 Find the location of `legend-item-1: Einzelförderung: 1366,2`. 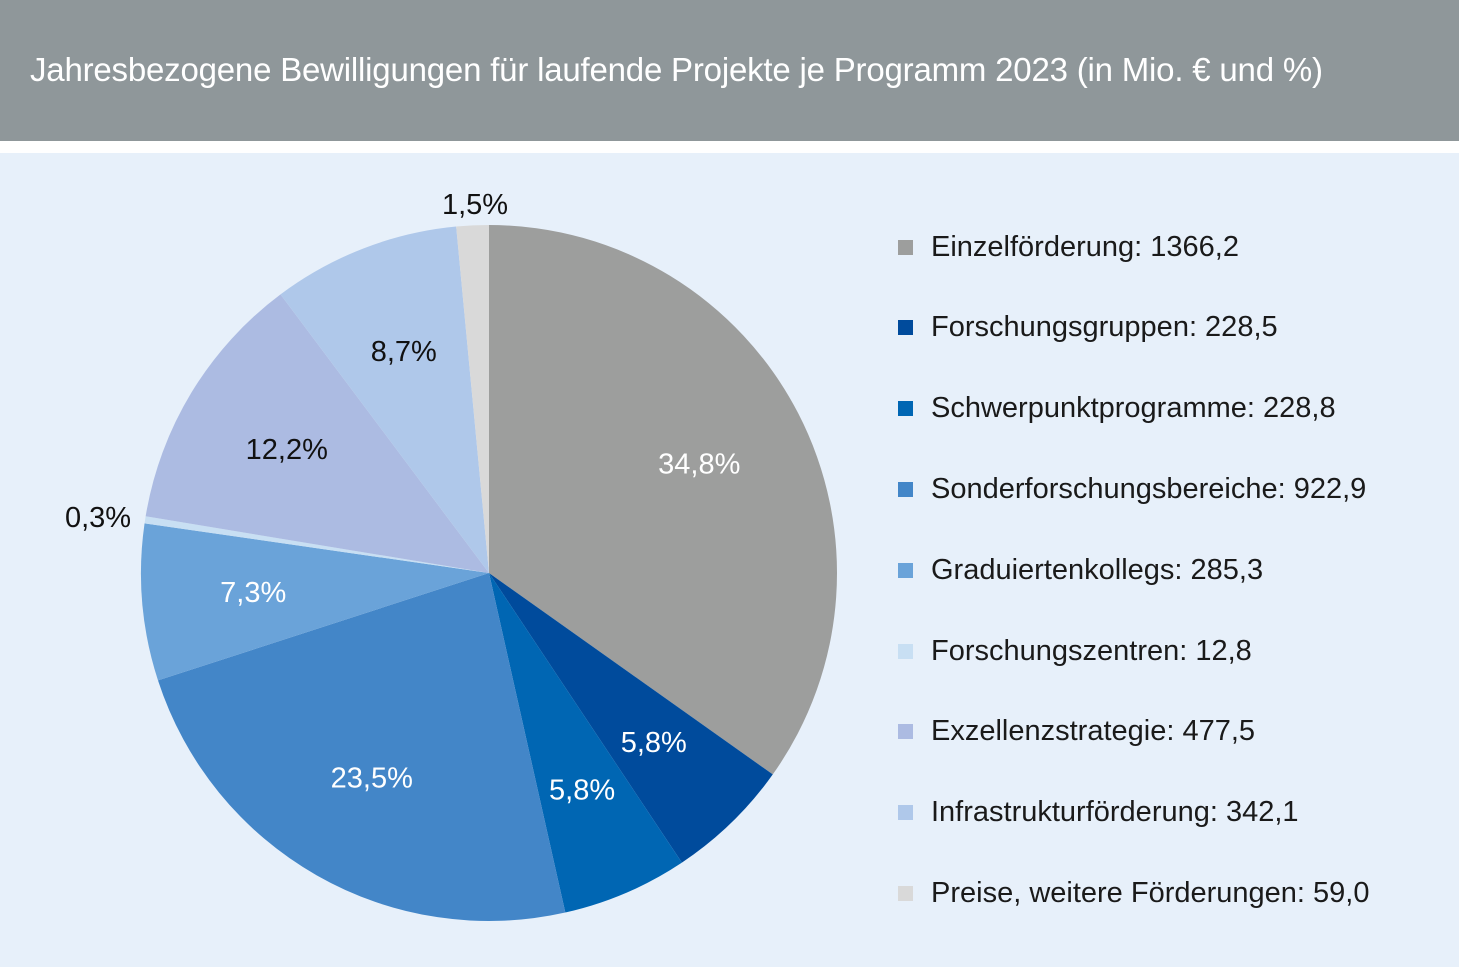

legend-item-1: Einzelförderung: 1366,2 is located at coordinates (1068, 247).